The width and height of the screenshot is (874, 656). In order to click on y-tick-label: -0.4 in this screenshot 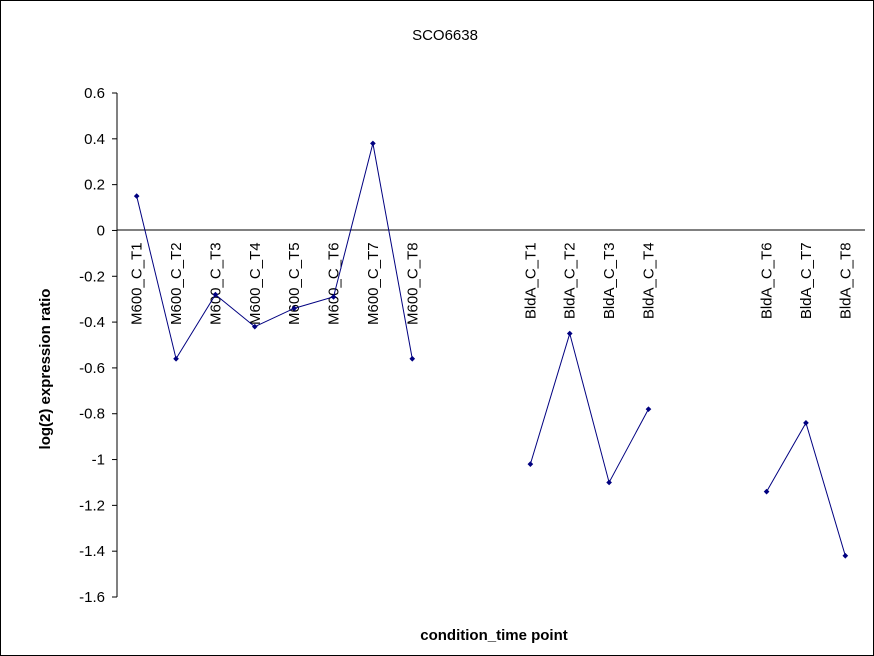, I will do `click(92, 322)`.